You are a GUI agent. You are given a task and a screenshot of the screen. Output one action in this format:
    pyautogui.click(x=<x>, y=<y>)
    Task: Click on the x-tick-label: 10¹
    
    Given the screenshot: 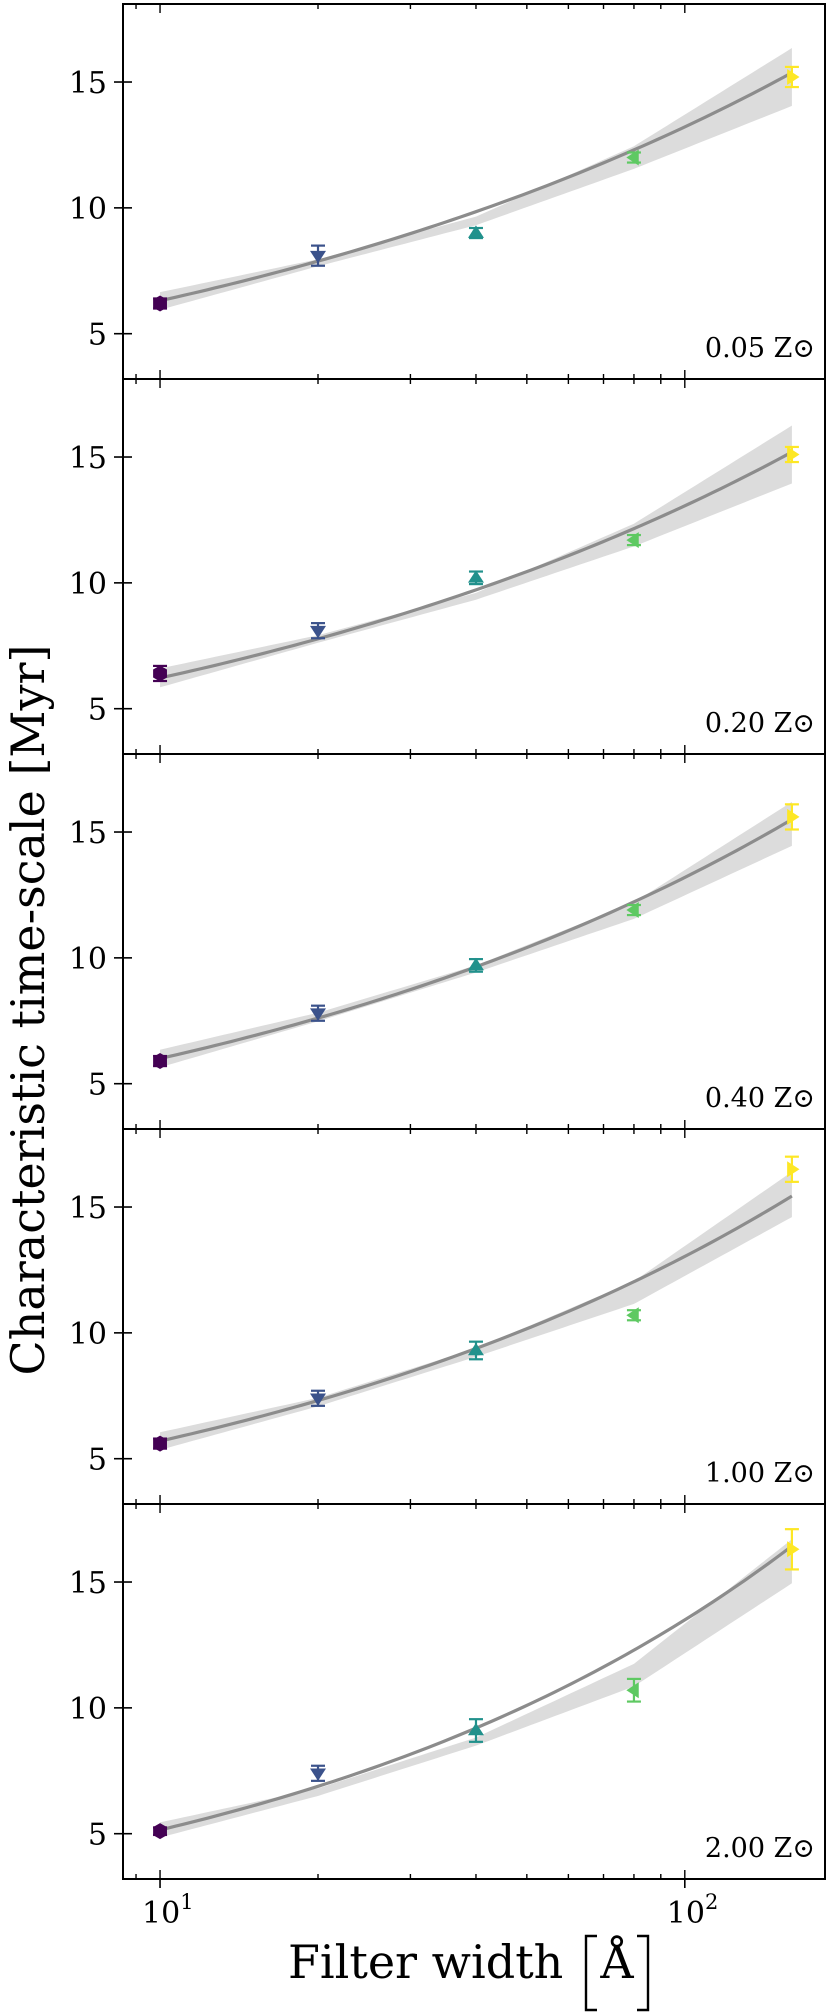 What is the action you would take?
    pyautogui.click(x=168, y=1910)
    